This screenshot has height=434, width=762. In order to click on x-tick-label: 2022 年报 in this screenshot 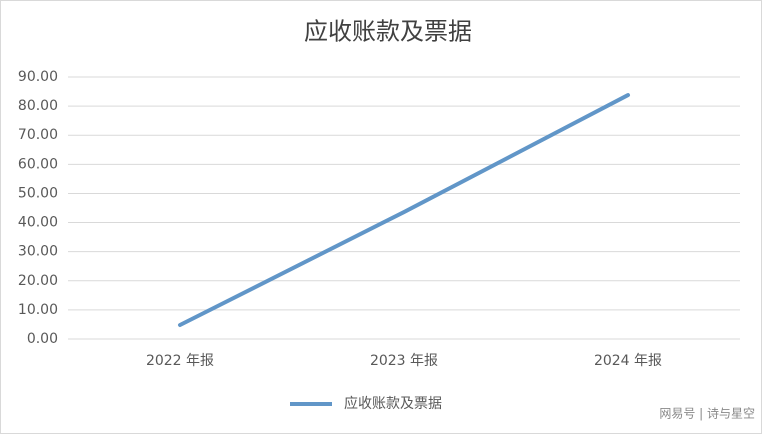, I will do `click(180, 361)`.